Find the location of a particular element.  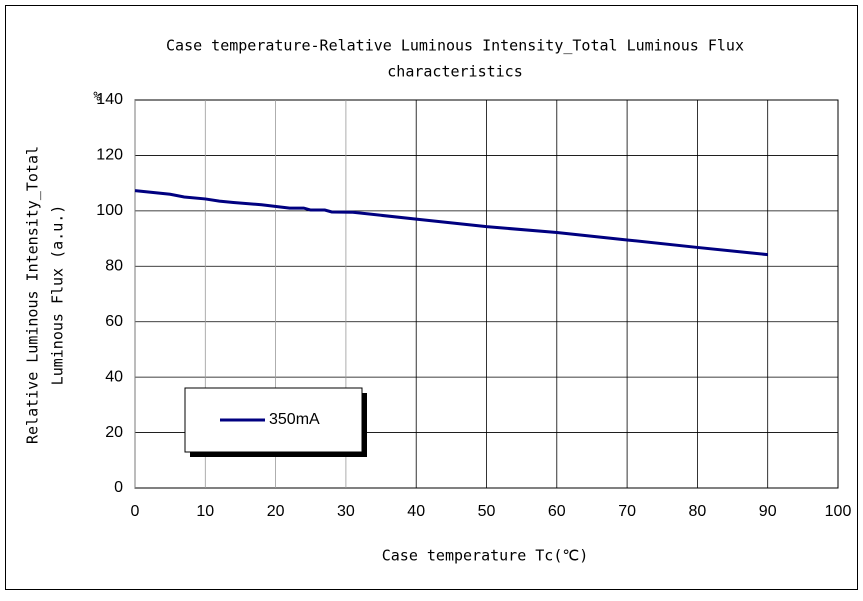

y-tick-label: 140 is located at coordinates (109, 99).